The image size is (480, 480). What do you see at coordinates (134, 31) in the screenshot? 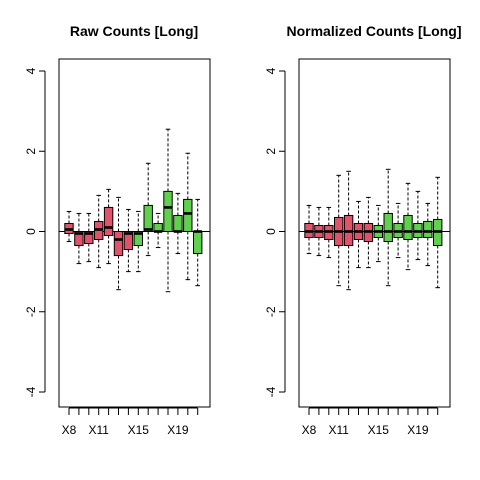
I see `chart-title: Raw Counts [Long]` at bounding box center [134, 31].